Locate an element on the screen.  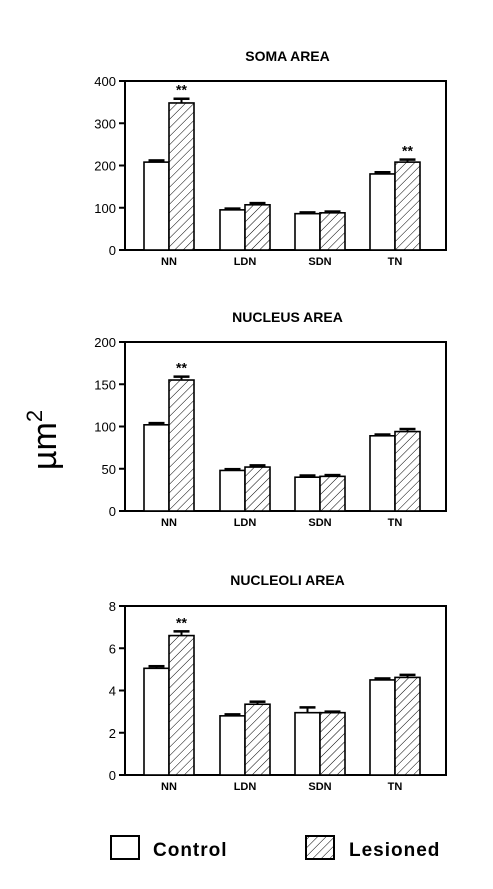
chart-title: NUCLEOLI AREA is located at coordinates (287, 580).